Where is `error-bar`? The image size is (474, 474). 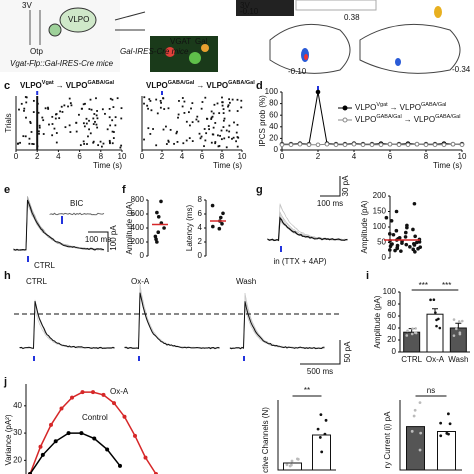
error-bar is located at coordinates (458, 325).